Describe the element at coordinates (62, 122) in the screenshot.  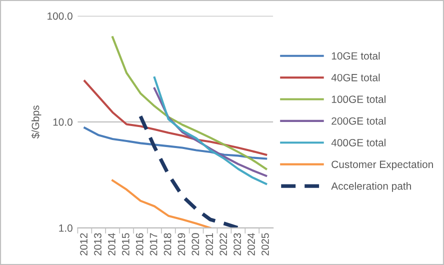
I see `y-tick-label: 10.0` at that location.